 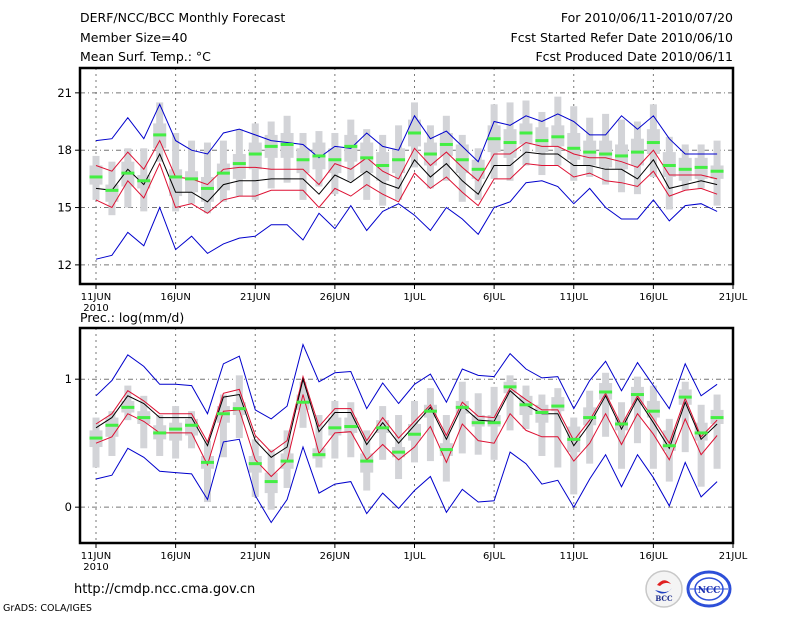 What do you see at coordinates (653, 556) in the screenshot?
I see `prec-xtick-label: 16JUL` at bounding box center [653, 556].